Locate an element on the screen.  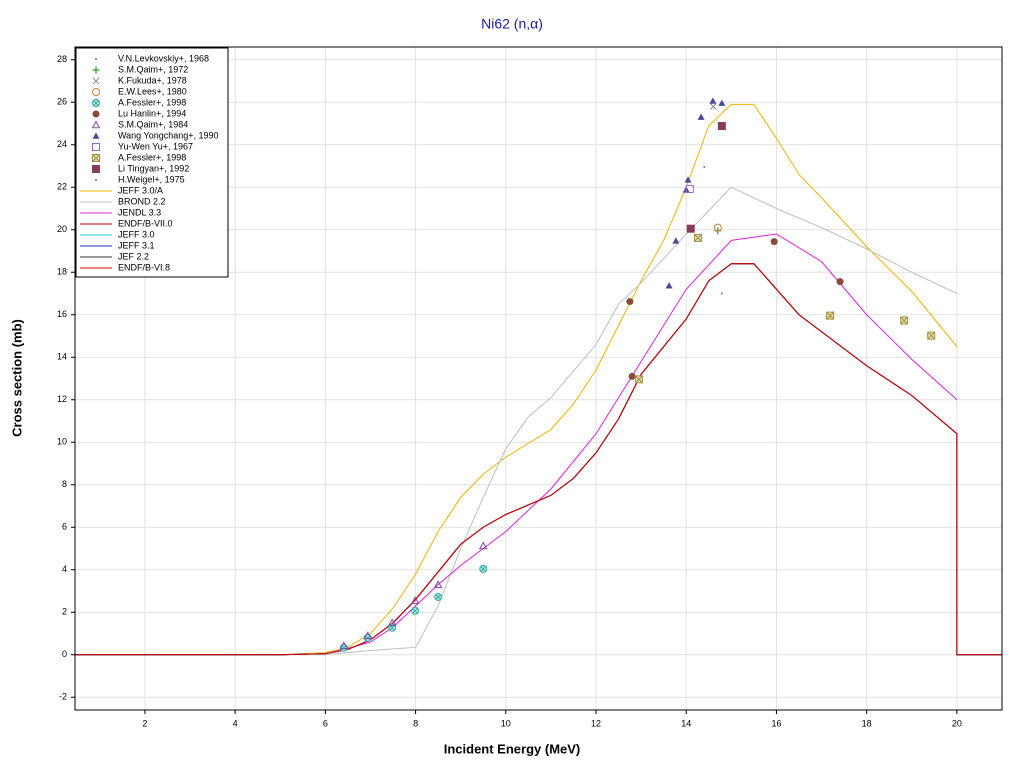
legend-label: K.Fukuda+, 1978 is located at coordinates (152, 80).